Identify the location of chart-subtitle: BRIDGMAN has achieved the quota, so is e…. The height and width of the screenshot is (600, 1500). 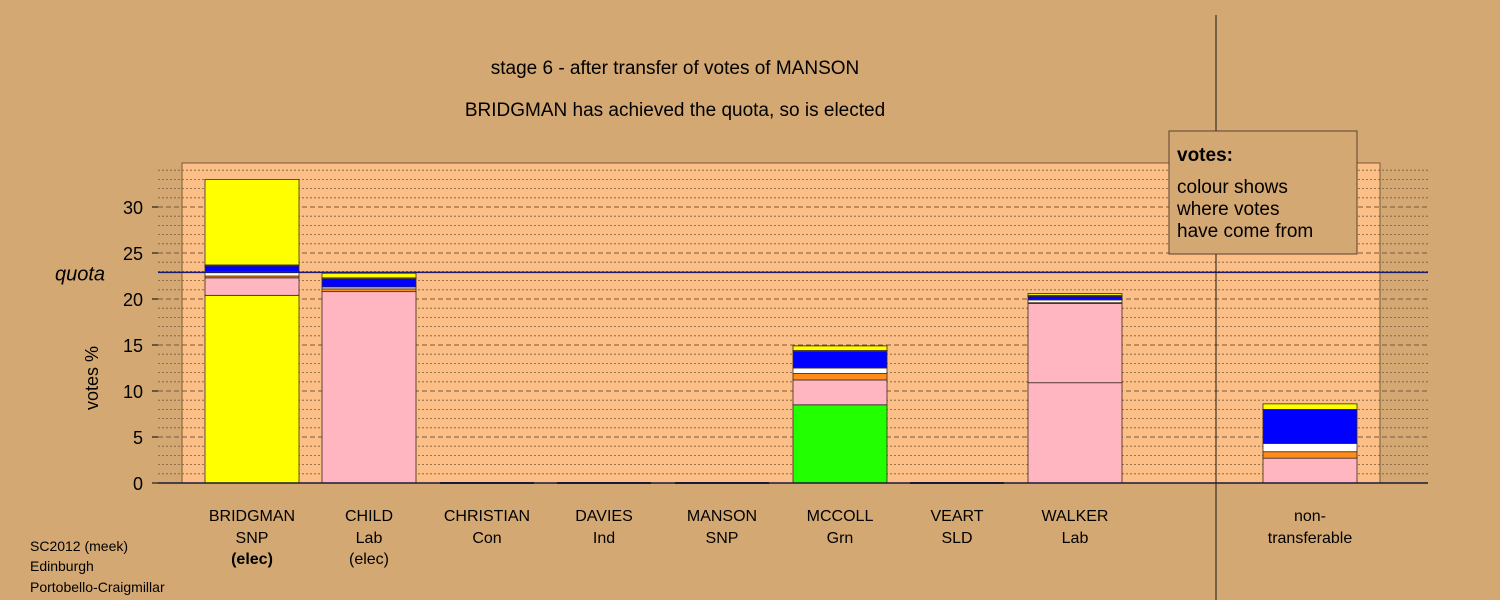
(675, 110).